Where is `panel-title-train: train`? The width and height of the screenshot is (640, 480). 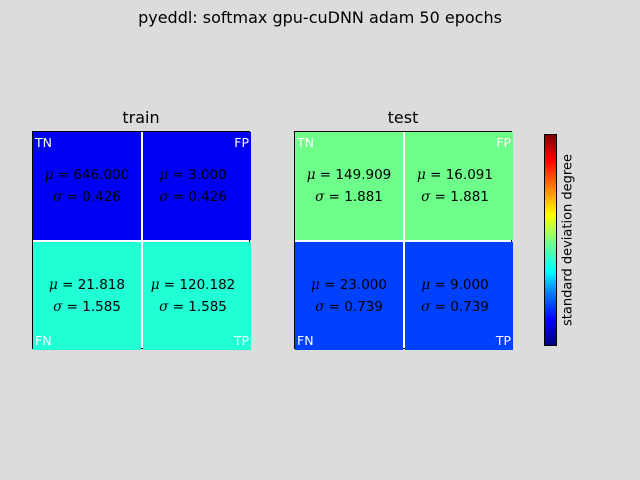
panel-title-train: train is located at coordinates (141, 117).